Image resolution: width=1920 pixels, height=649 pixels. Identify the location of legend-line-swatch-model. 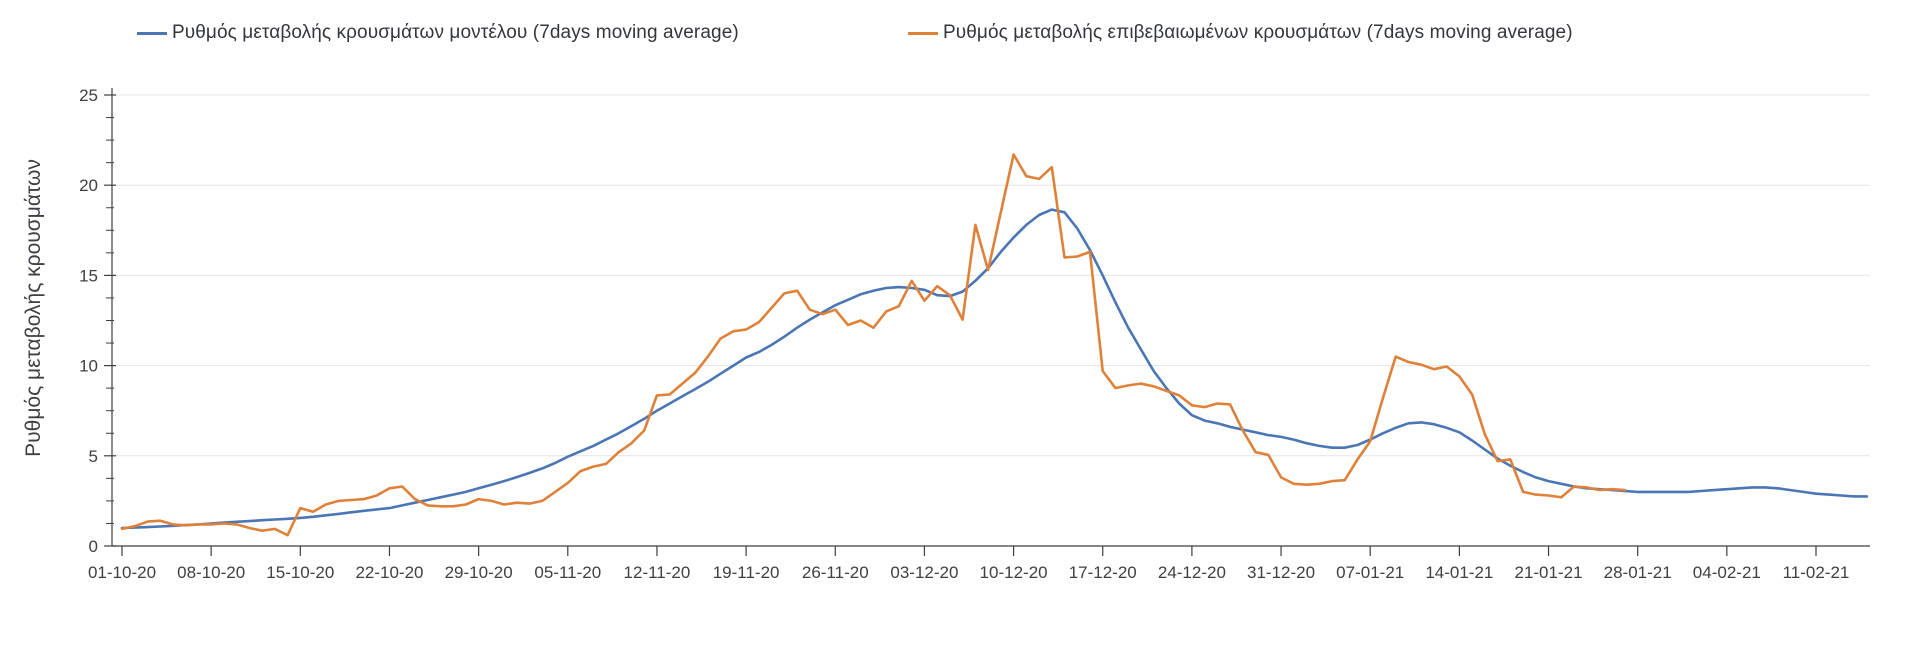
(152, 33).